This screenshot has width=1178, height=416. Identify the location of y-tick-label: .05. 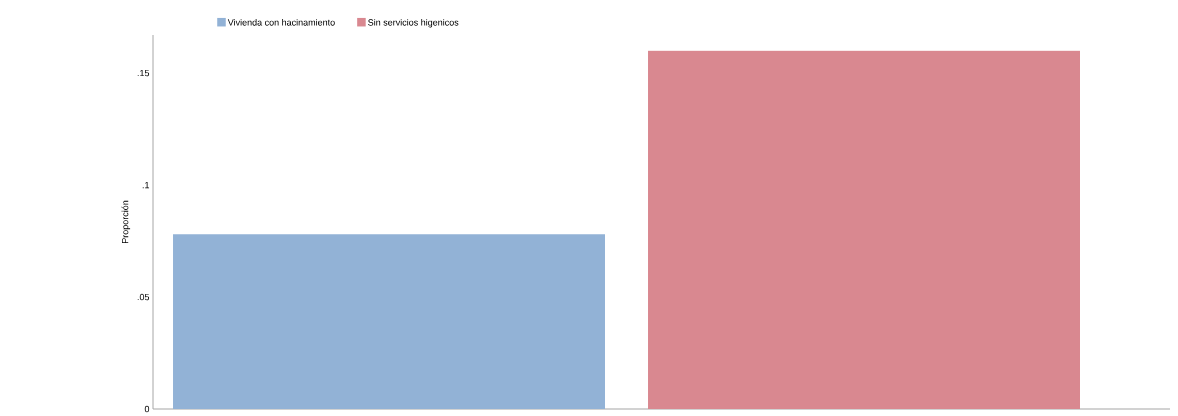
(143, 297).